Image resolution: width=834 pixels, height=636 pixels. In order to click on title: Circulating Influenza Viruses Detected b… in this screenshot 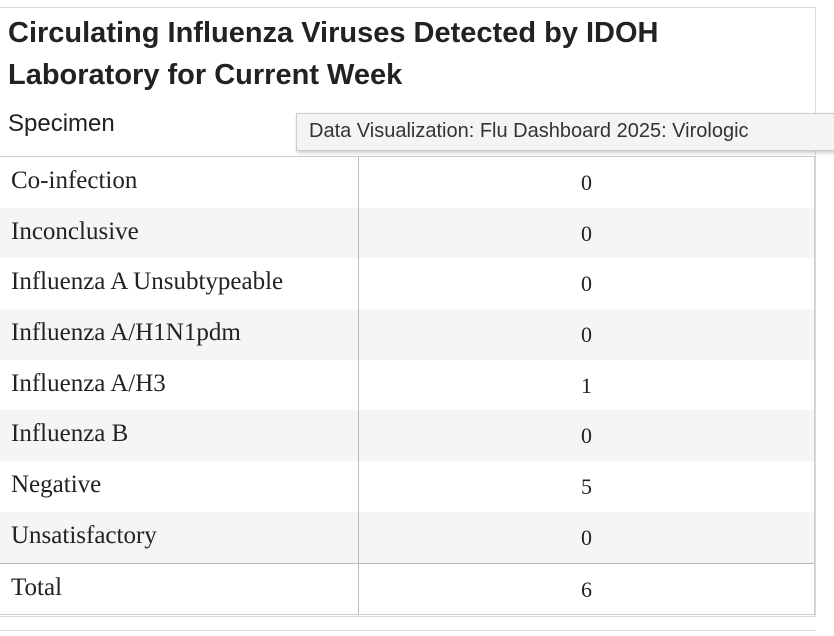, I will do `click(333, 54)`.